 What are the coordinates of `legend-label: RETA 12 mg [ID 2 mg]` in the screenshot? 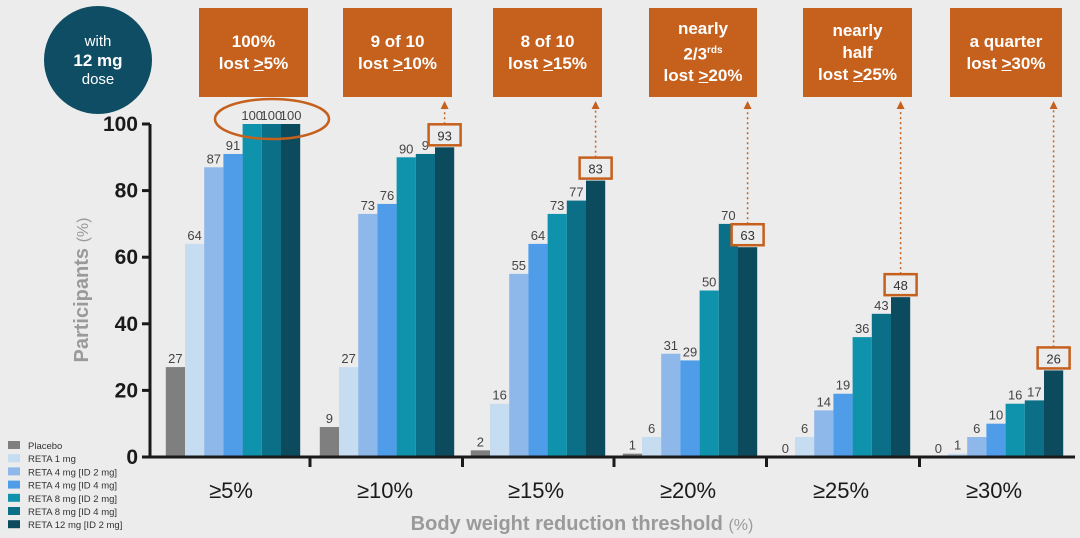 It's located at (75, 525).